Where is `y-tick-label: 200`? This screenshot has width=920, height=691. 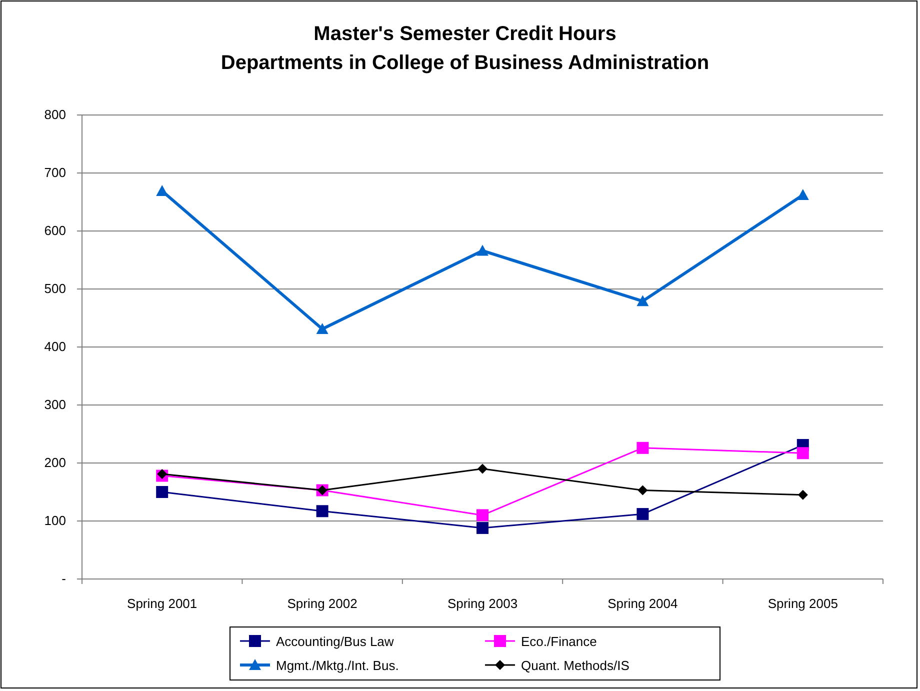 y-tick-label: 200 is located at coordinates (55, 462).